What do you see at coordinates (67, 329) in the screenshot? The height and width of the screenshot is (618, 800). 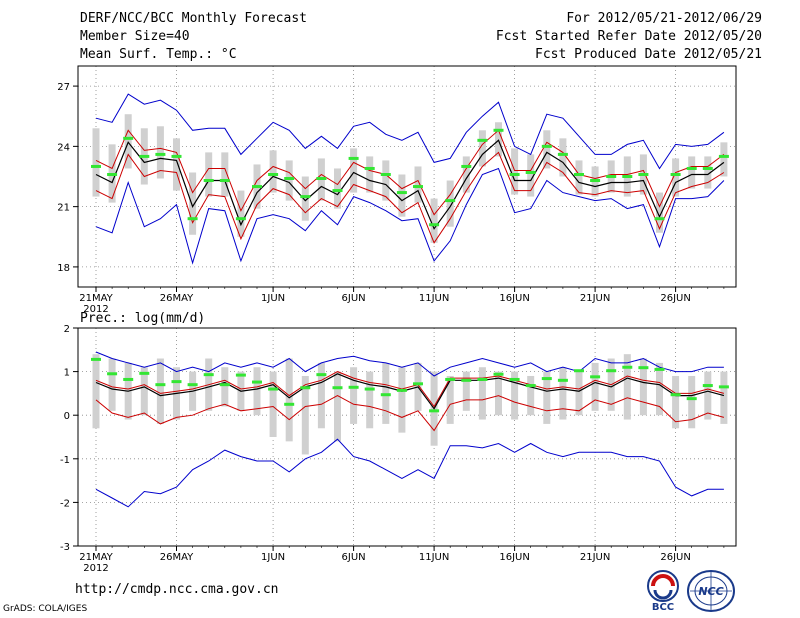 I see `y-tick-label: 2` at bounding box center [67, 329].